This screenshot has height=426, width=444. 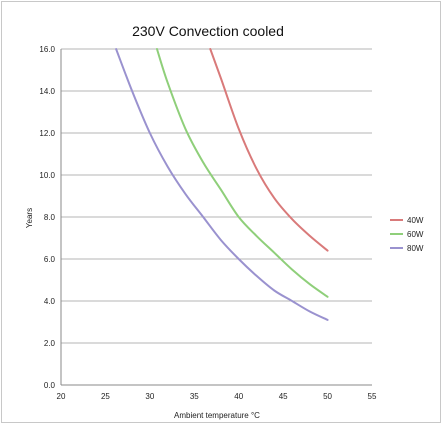 I want to click on x-tick-label: 55, so click(x=372, y=396).